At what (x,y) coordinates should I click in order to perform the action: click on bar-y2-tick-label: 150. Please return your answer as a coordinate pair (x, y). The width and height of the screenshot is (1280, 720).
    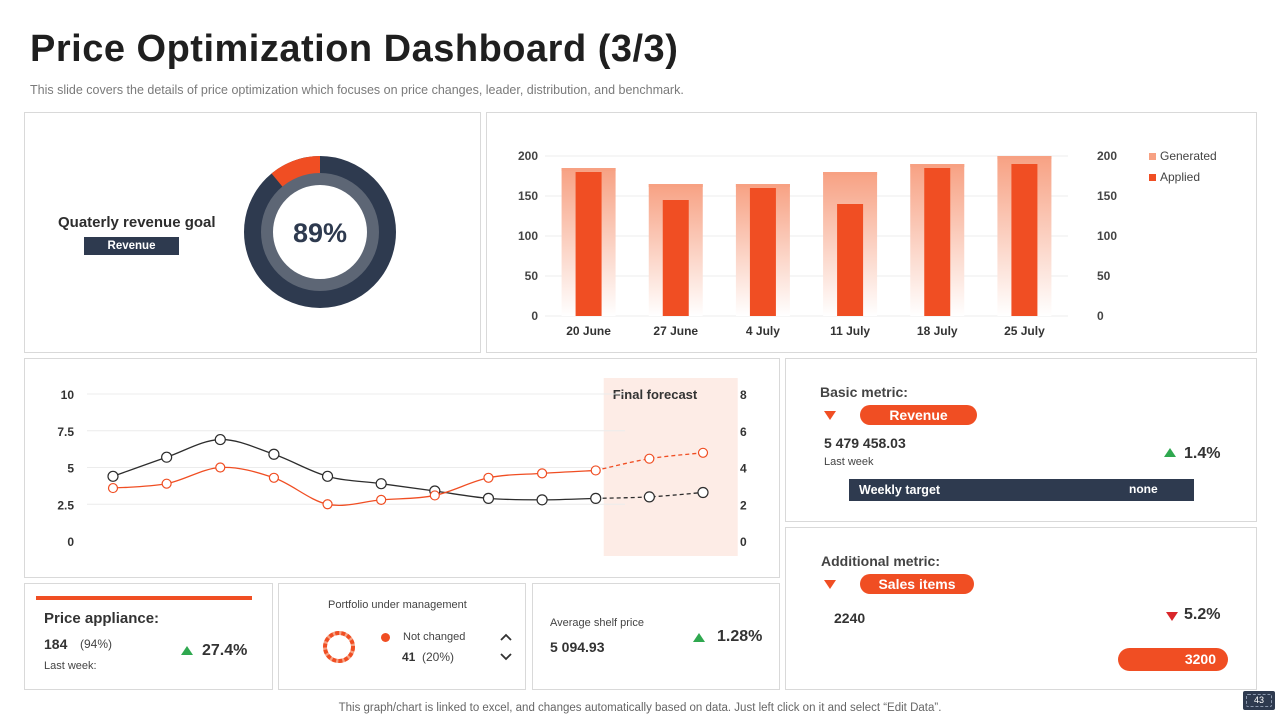
    Looking at the image, I should click on (1107, 196).